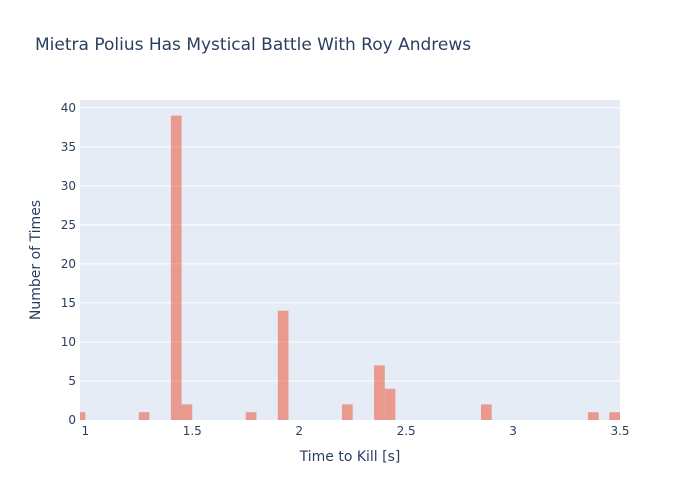 Image resolution: width=700 pixels, height=504 pixels. I want to click on y-tick-label: 5, so click(72, 381).